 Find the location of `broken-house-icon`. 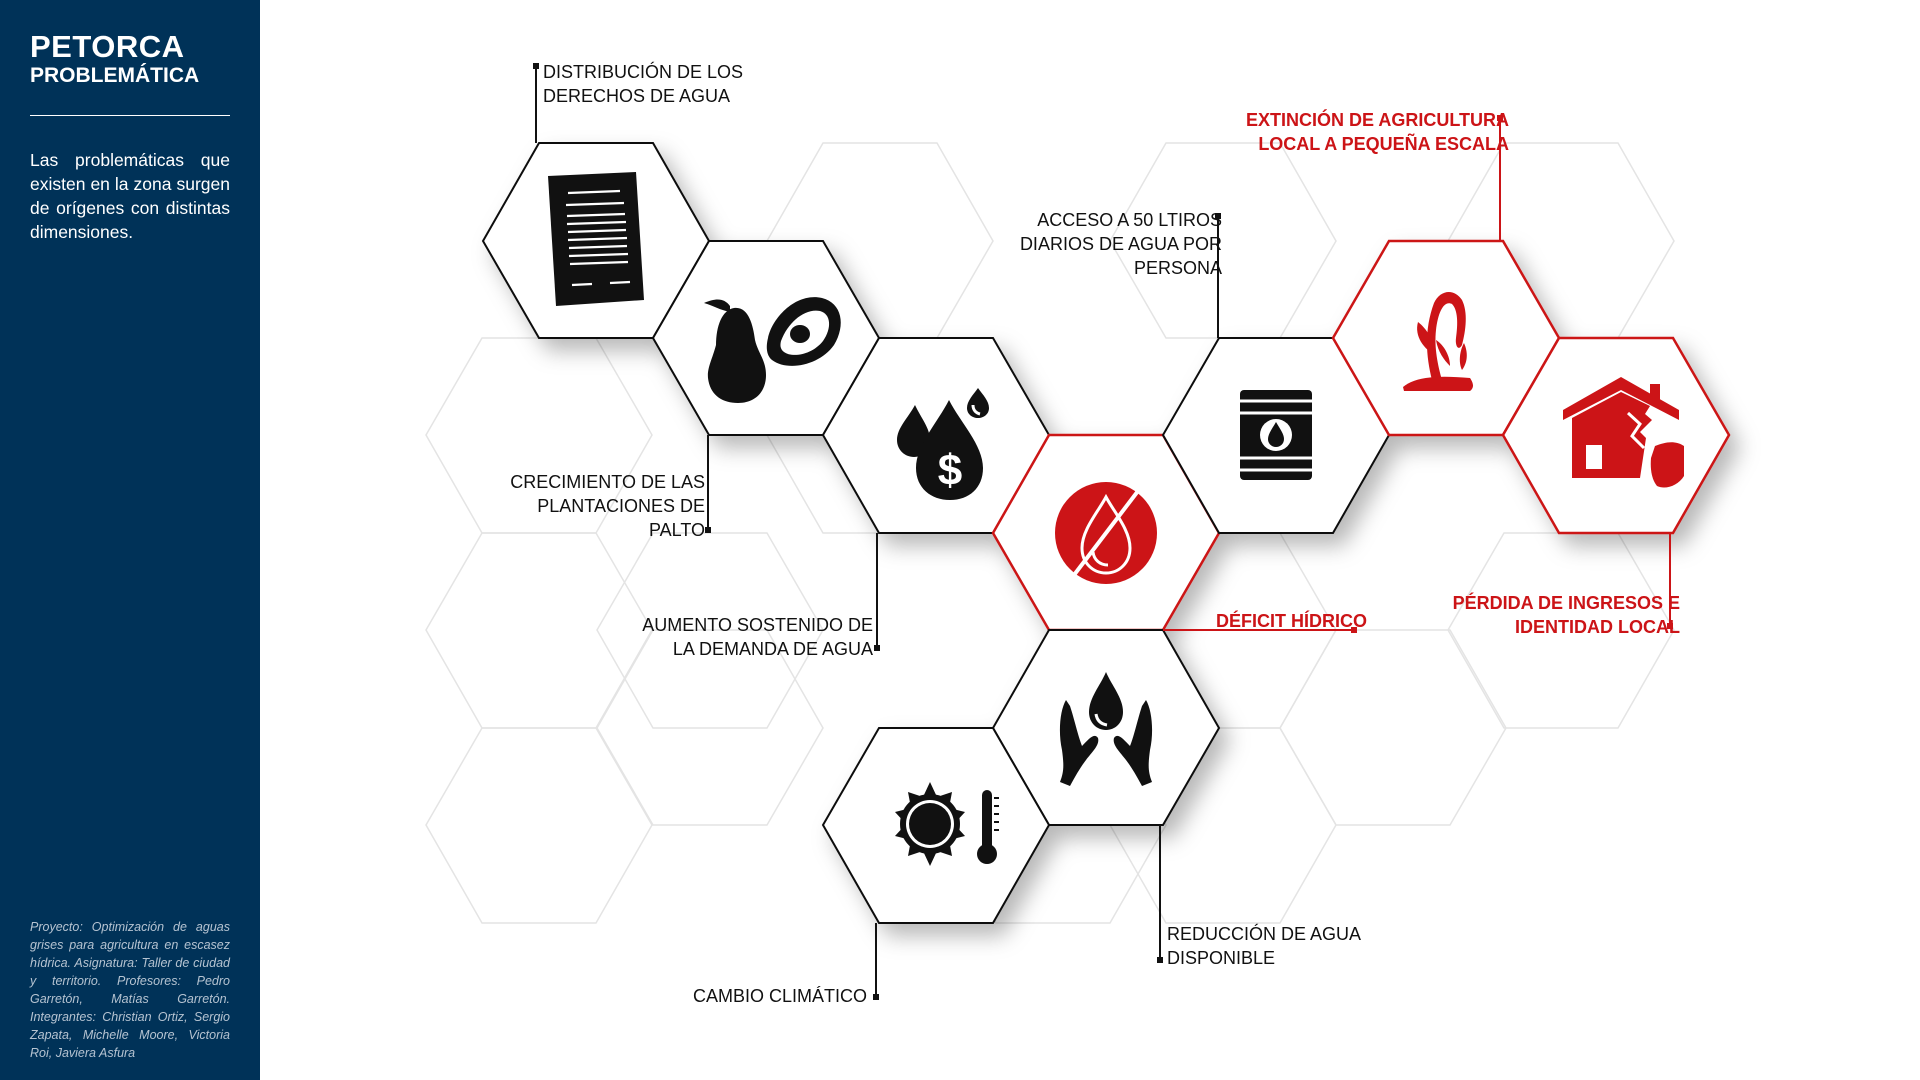

broken-house-icon is located at coordinates (1623, 432).